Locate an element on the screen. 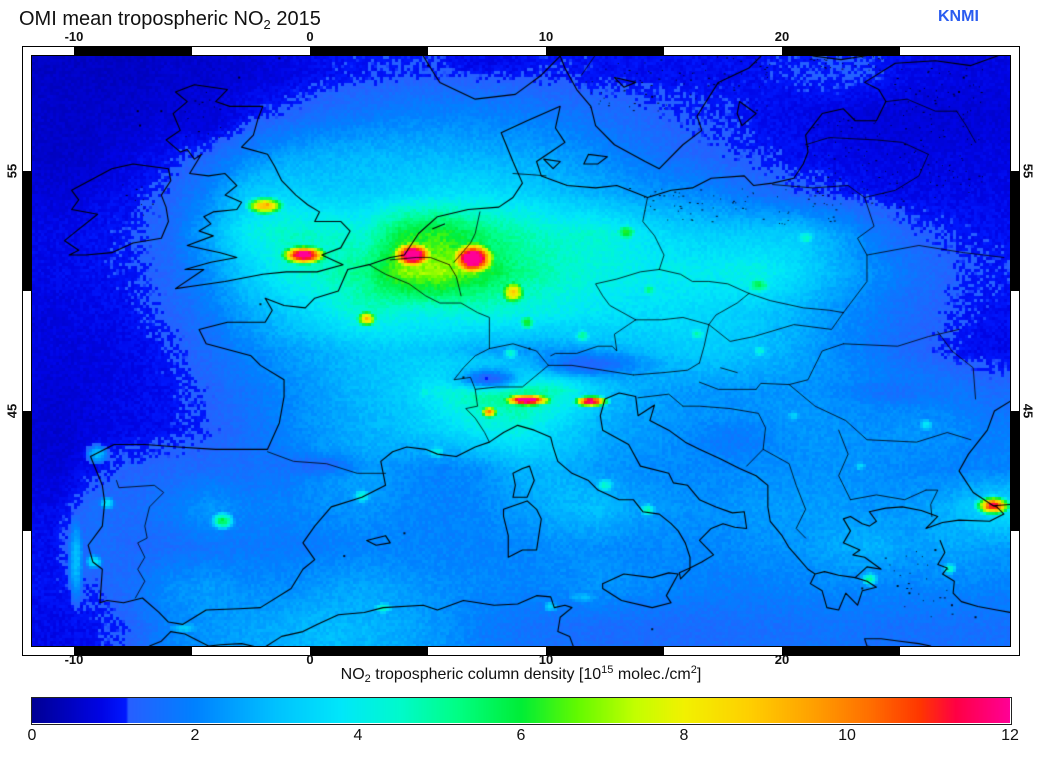 Image resolution: width=1042 pixels, height=760 pixels. knmi-logo-text: KNMI is located at coordinates (958, 16).